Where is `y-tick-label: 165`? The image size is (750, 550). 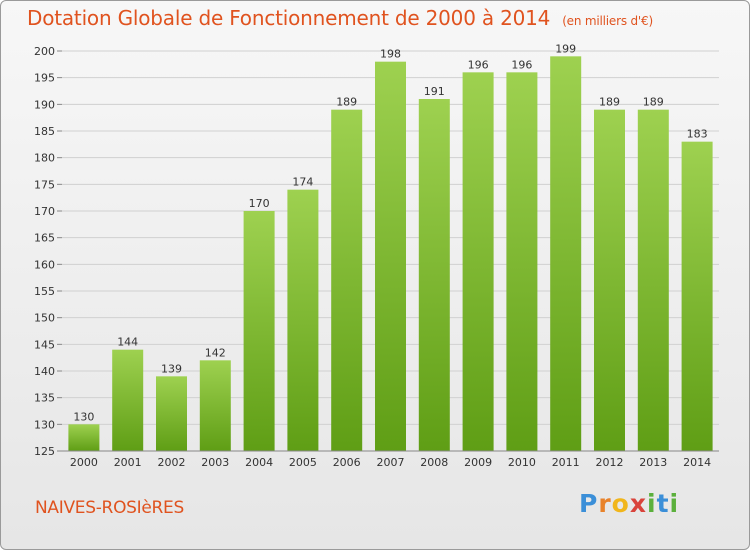 y-tick-label: 165 is located at coordinates (44, 238).